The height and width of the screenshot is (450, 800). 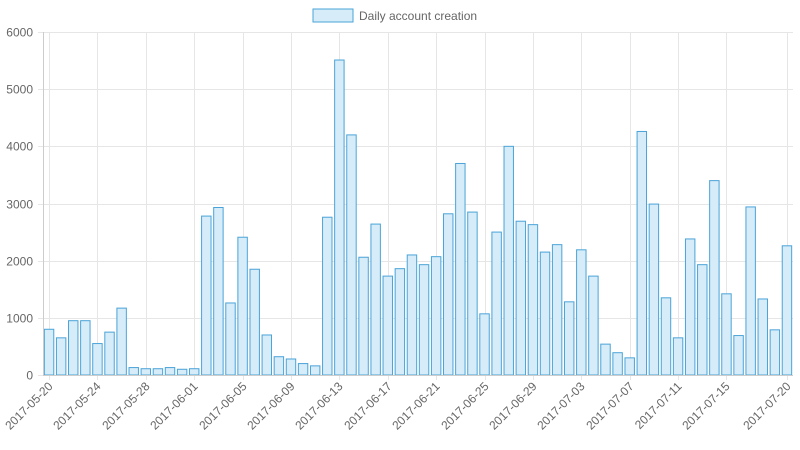 I want to click on x-tick-label: 2017-06-01, so click(x=174, y=406).